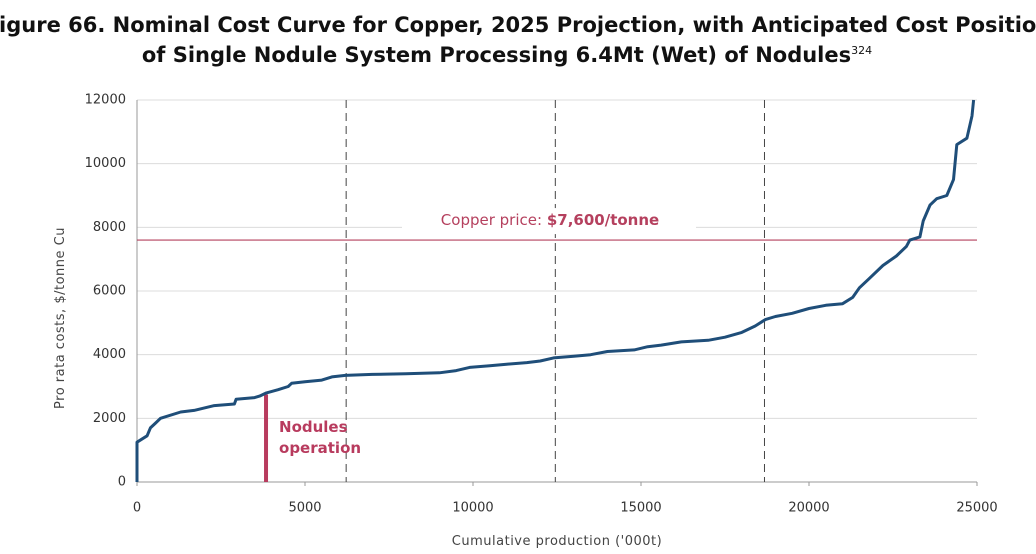 This screenshot has height=554, width=1036. I want to click on x-tick-label: 10000, so click(472, 508).